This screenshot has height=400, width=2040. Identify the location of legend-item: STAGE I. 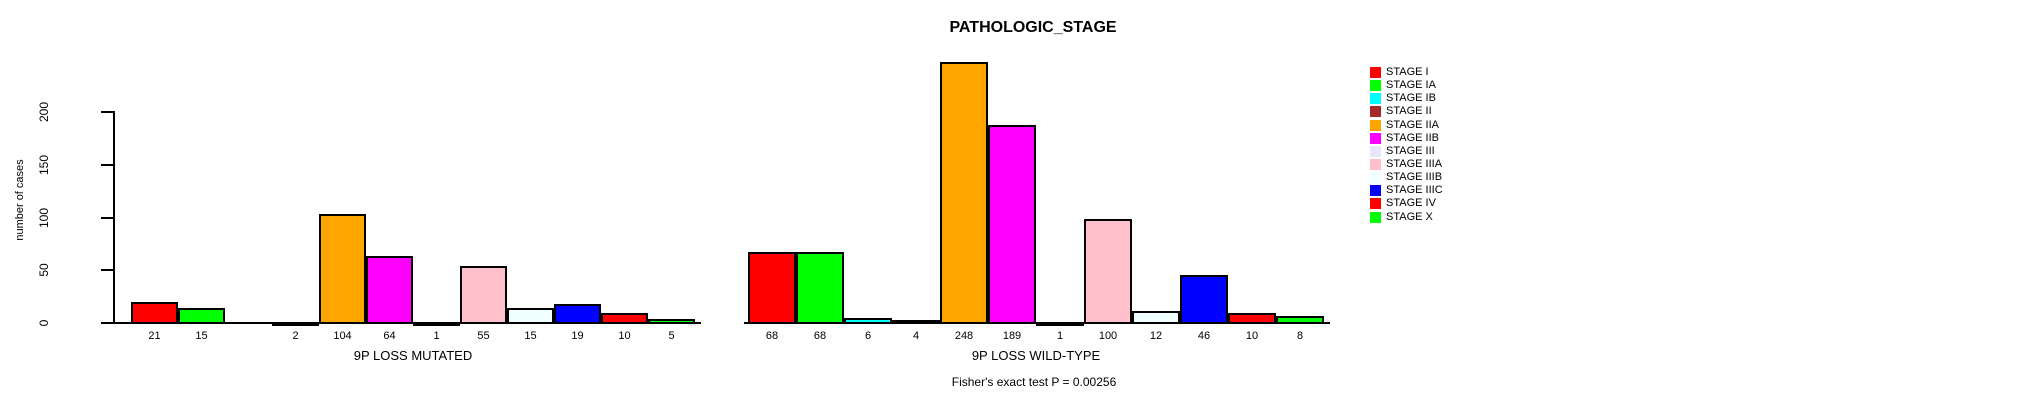
(1406, 72).